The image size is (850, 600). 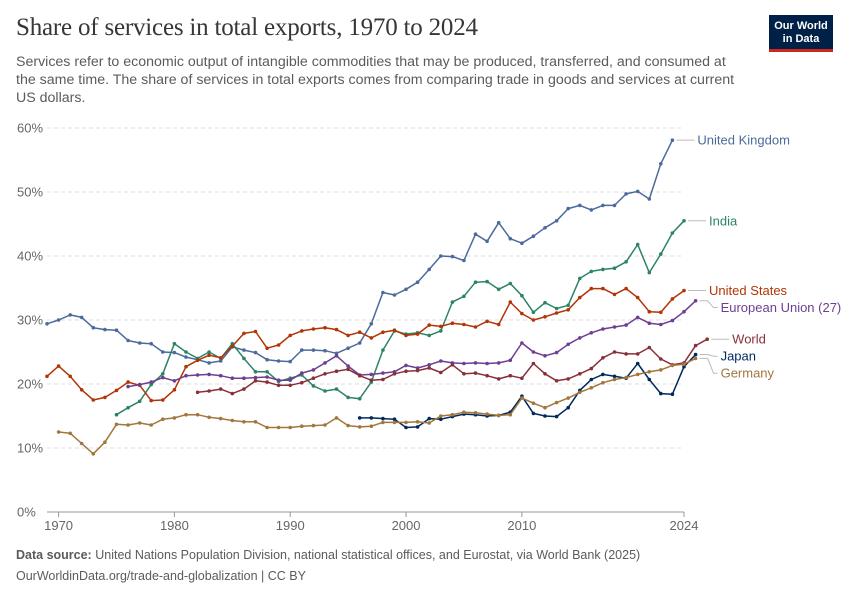 What do you see at coordinates (748, 373) in the screenshot?
I see `series-label-germany: Germany` at bounding box center [748, 373].